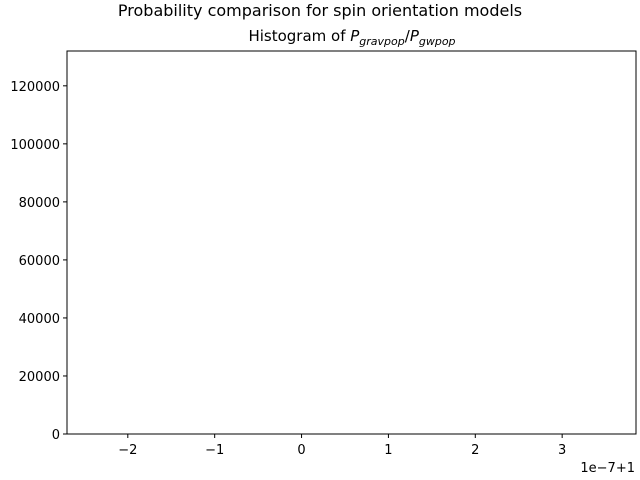 This screenshot has height=480, width=640. I want to click on y-axis-ticks: 0 20000 40000 60000 80000 100000 120000, so click(38, 261).